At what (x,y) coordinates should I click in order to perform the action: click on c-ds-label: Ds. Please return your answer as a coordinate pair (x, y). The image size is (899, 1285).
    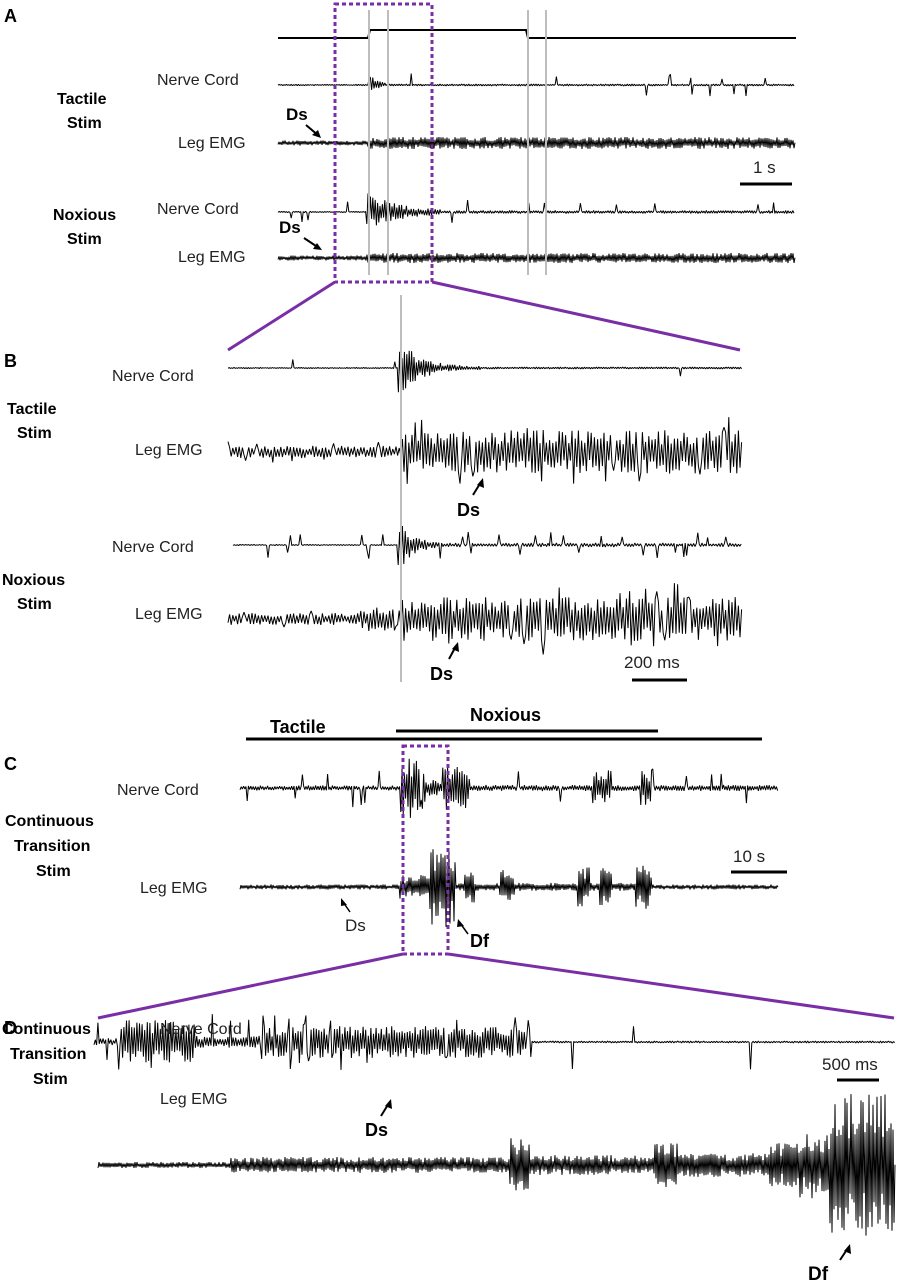
    Looking at the image, I should click on (355, 925).